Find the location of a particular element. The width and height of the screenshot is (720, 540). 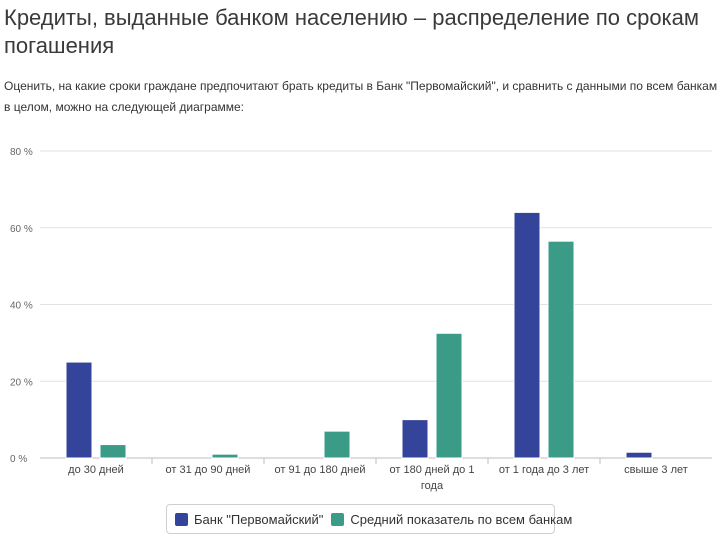

legend-item-series-1: Банк "Первомайский" is located at coordinates (249, 519).